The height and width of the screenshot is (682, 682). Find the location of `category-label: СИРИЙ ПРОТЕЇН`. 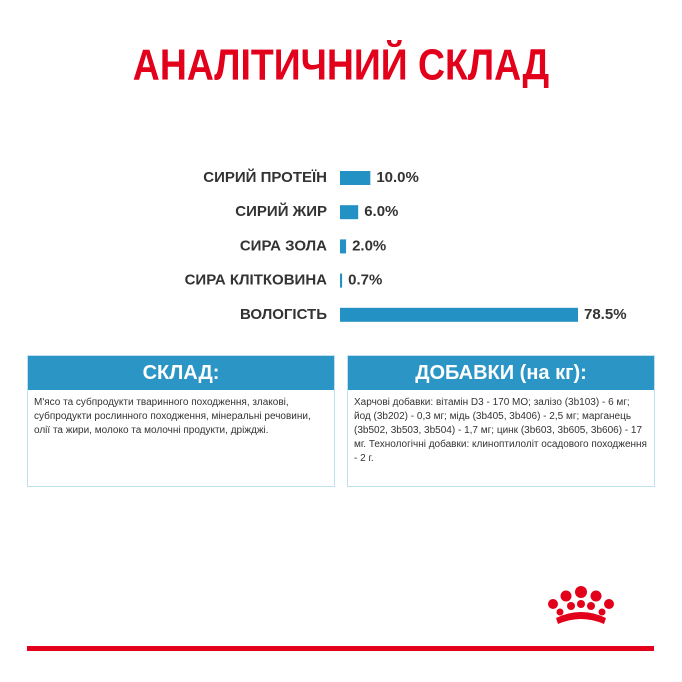

category-label: СИРИЙ ПРОТЕЇН is located at coordinates (265, 177).